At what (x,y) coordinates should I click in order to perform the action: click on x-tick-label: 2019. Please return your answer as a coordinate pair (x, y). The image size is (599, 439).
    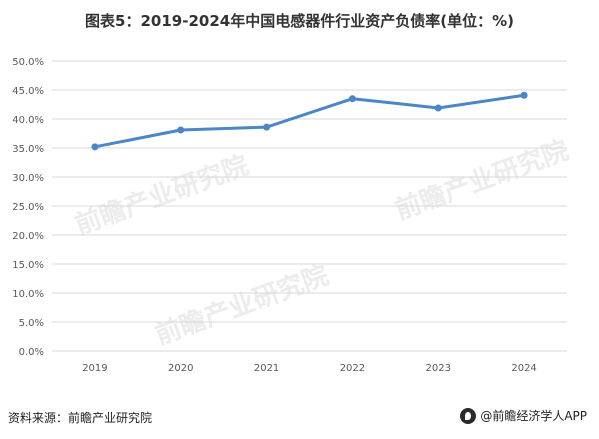
    Looking at the image, I should click on (94, 368).